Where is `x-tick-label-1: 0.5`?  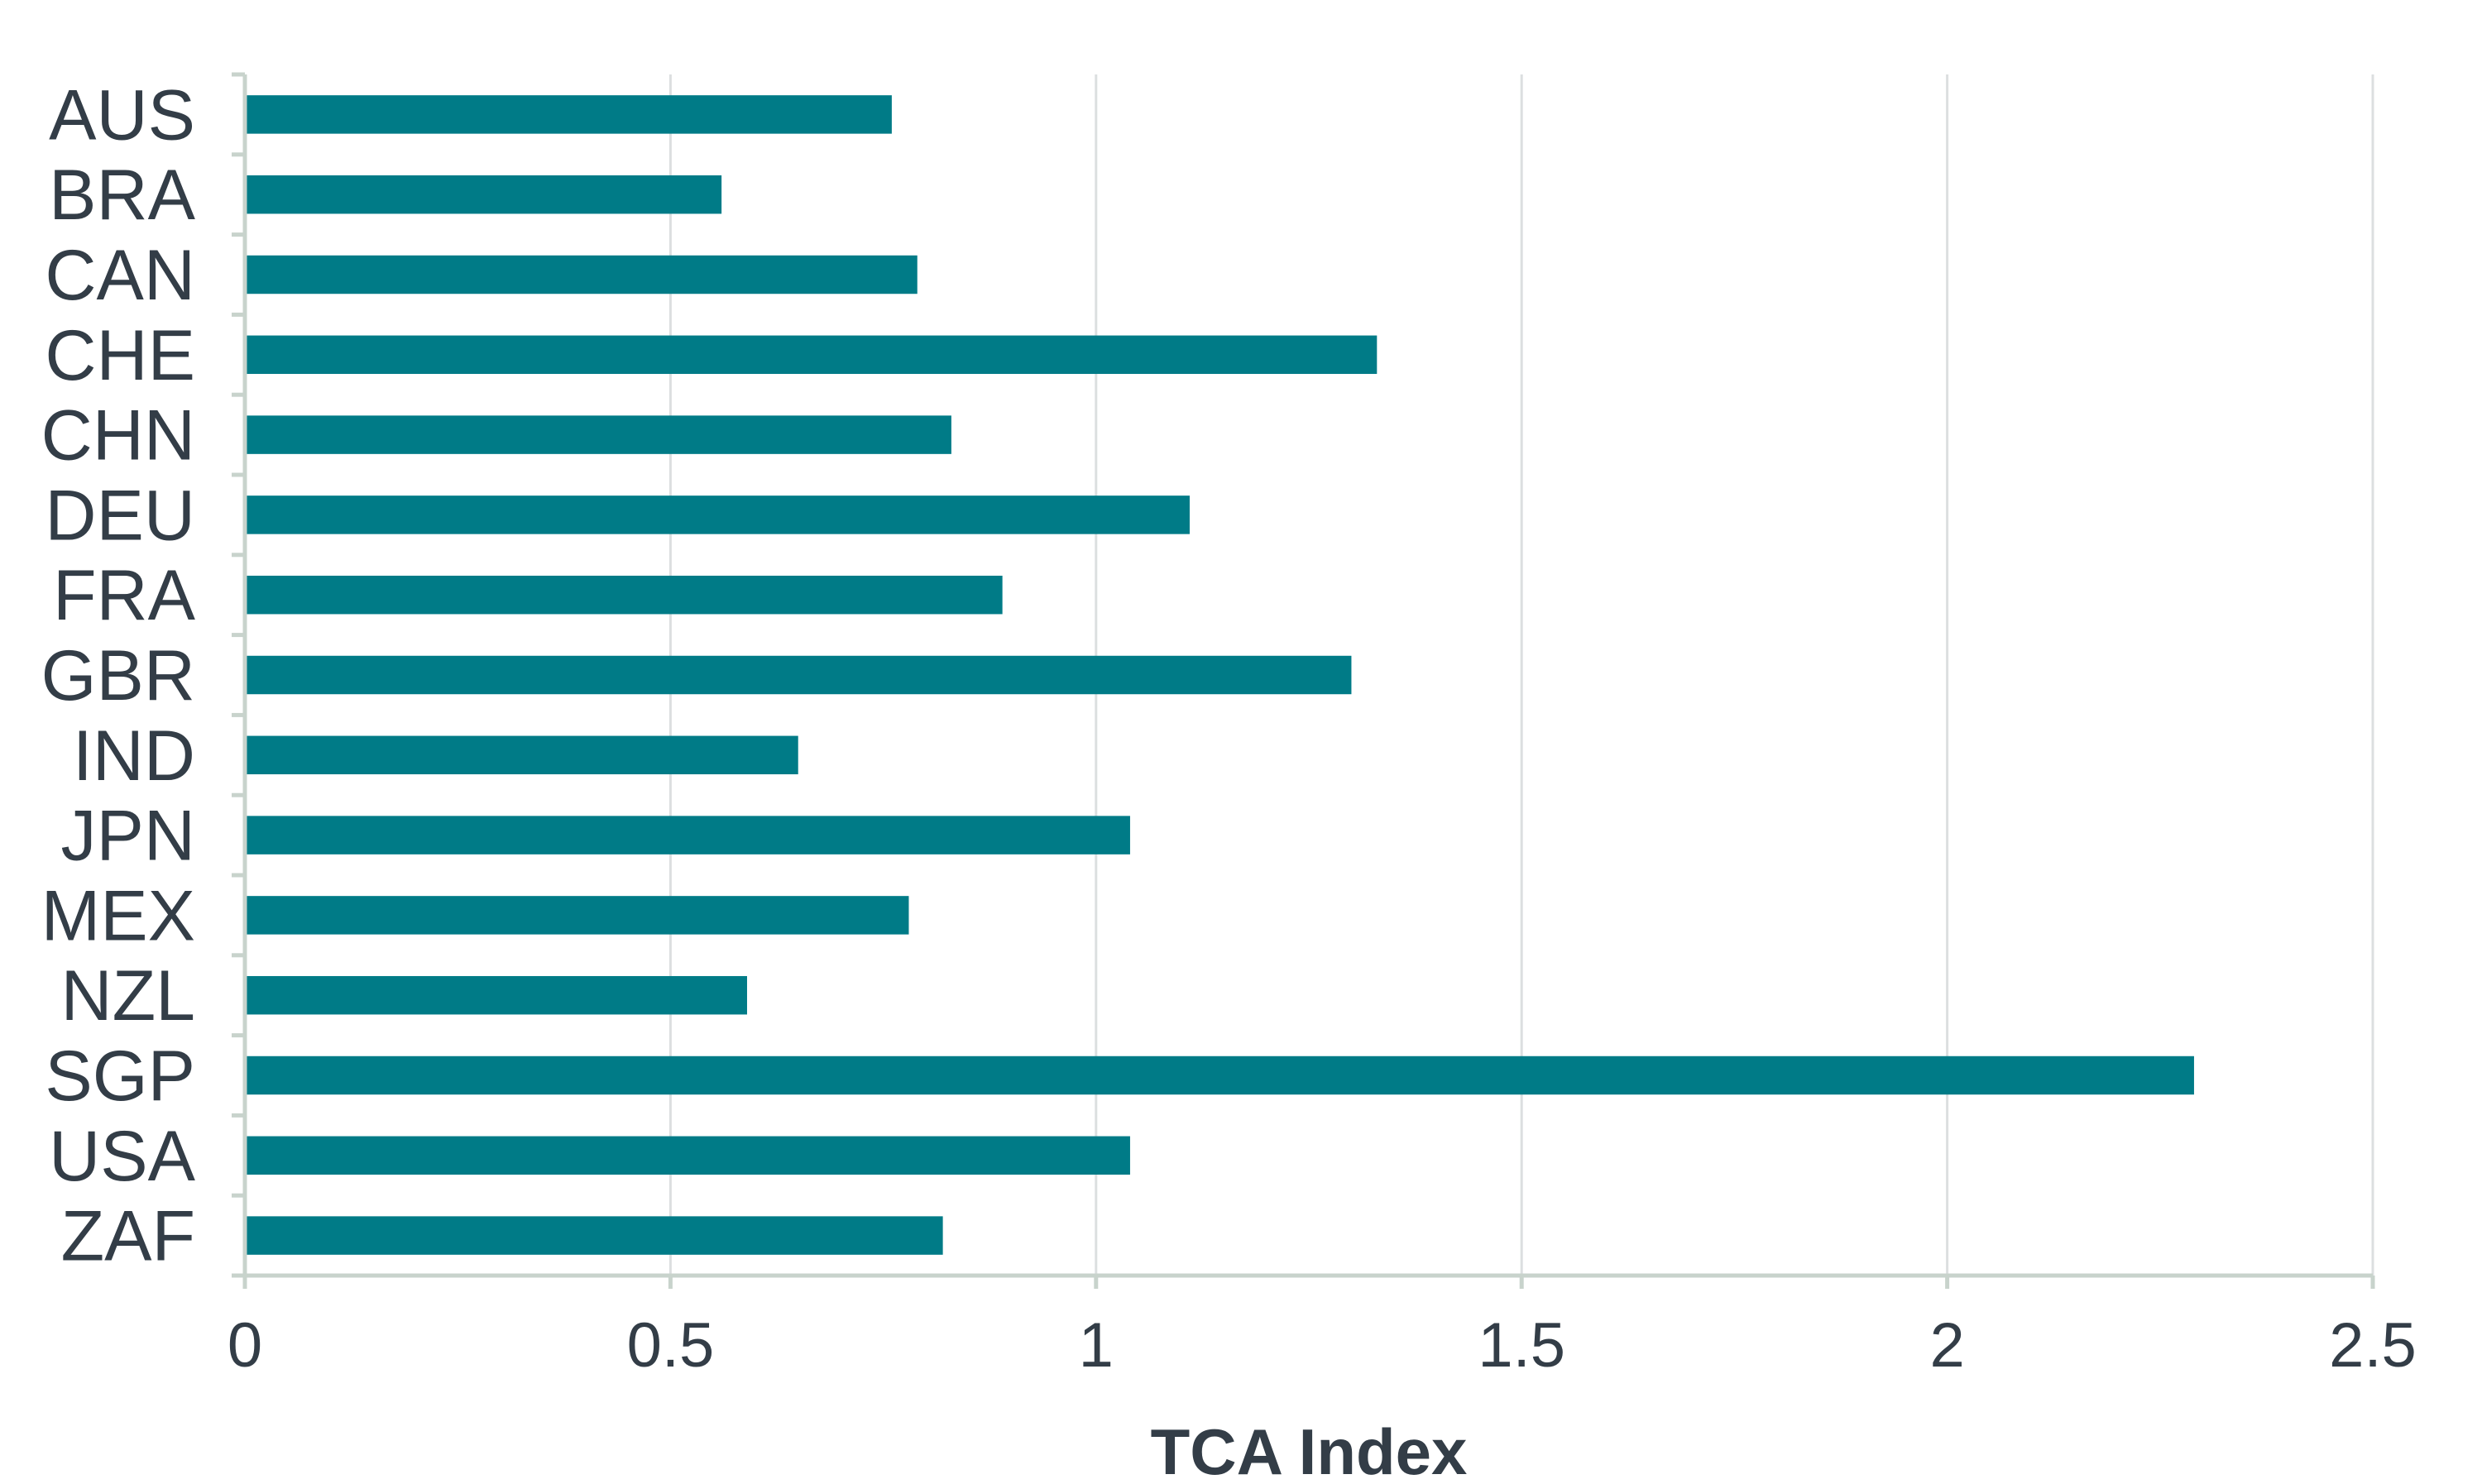
x-tick-label-1: 0.5 is located at coordinates (671, 1345).